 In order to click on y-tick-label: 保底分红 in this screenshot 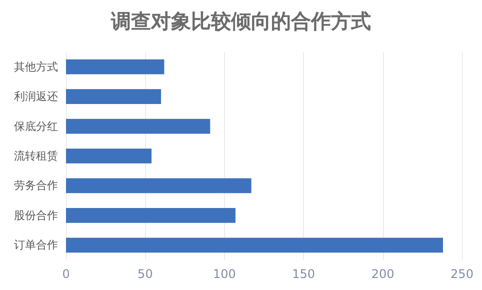, I will do `click(36, 126)`.